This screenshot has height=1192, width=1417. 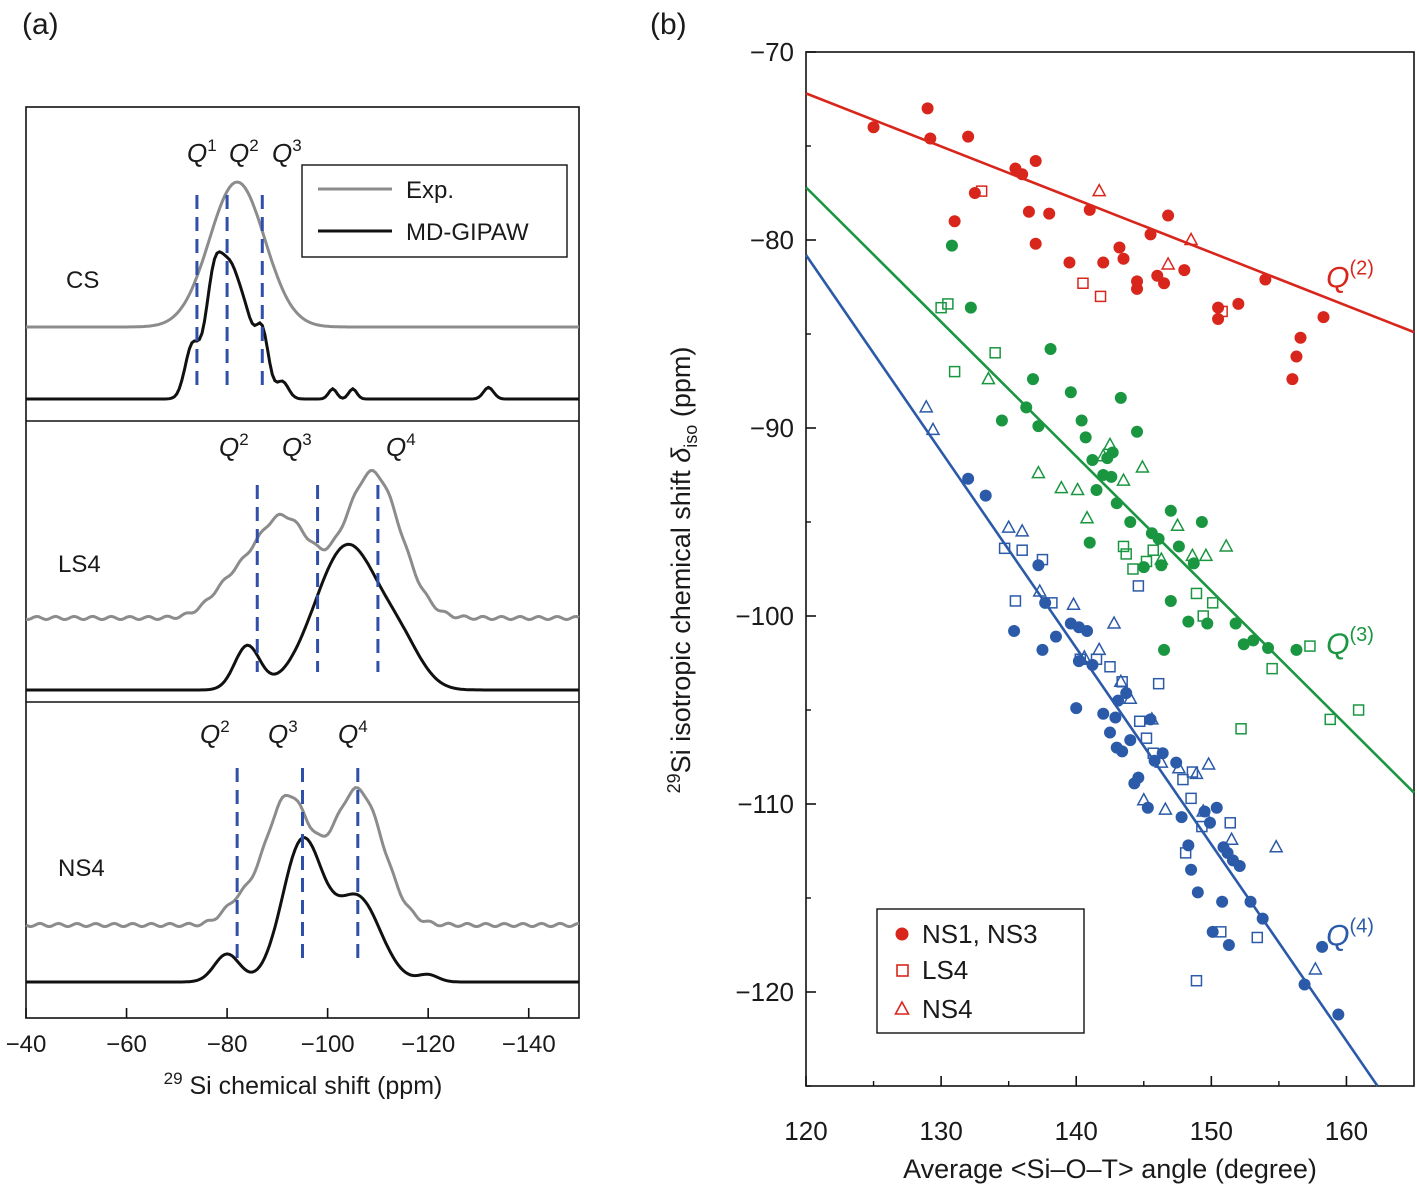 What do you see at coordinates (764, 616) in the screenshot?
I see `y-tick-label: −100` at bounding box center [764, 616].